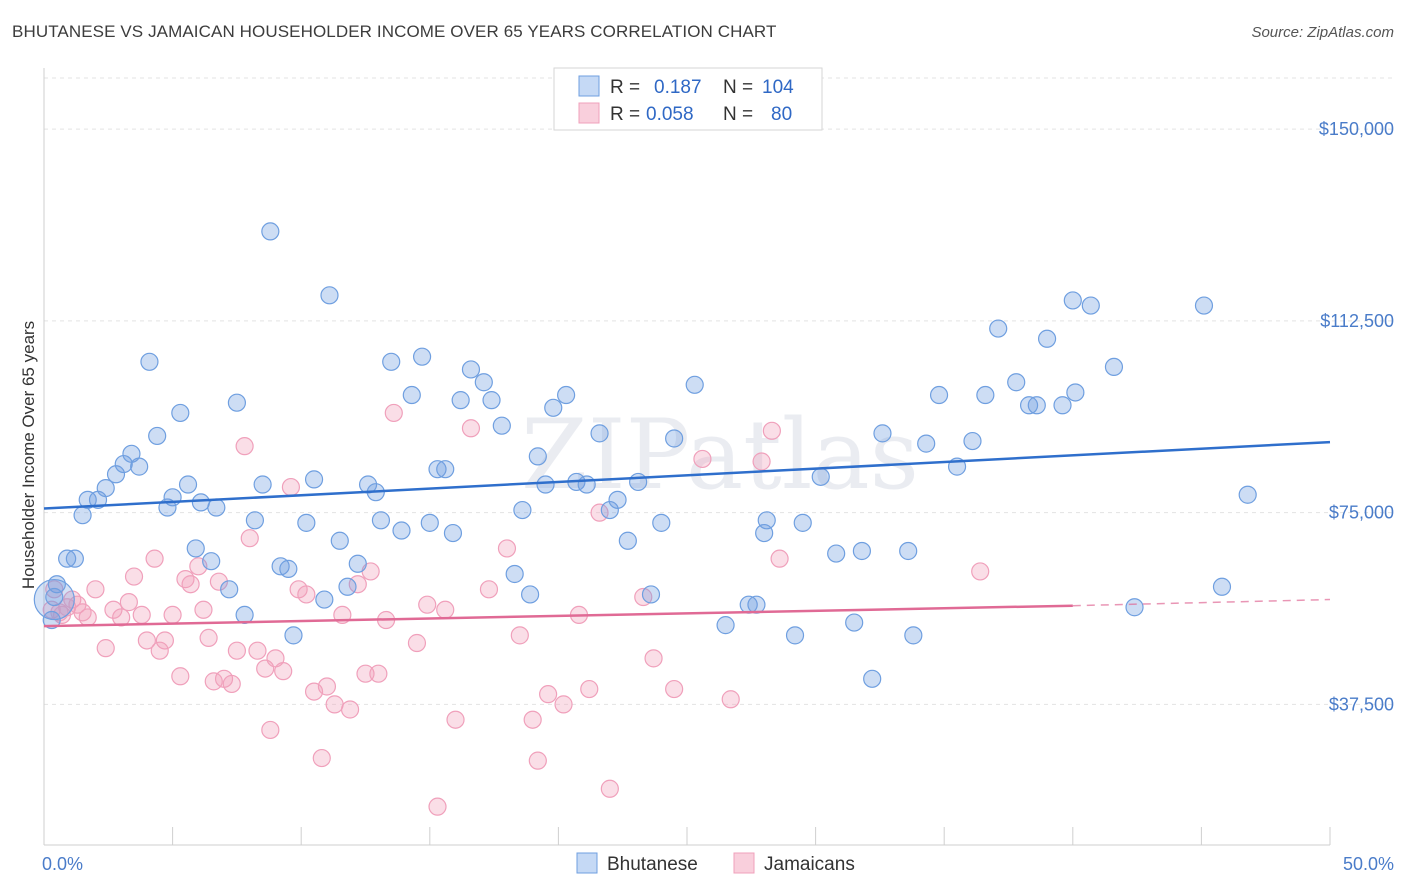 This screenshot has height=892, width=1406. Describe the element at coordinates (587, 863) in the screenshot. I see `legend-bhutanese-swatch` at that location.